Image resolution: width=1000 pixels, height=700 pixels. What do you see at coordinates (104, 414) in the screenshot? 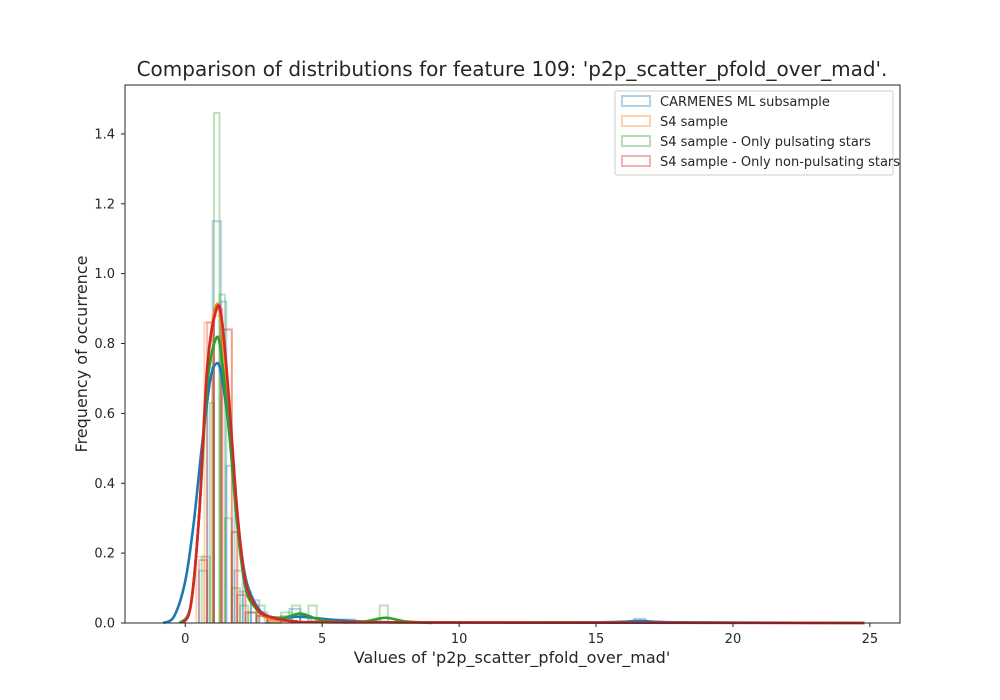
I see `y-tick-label: 0.6` at bounding box center [104, 414].